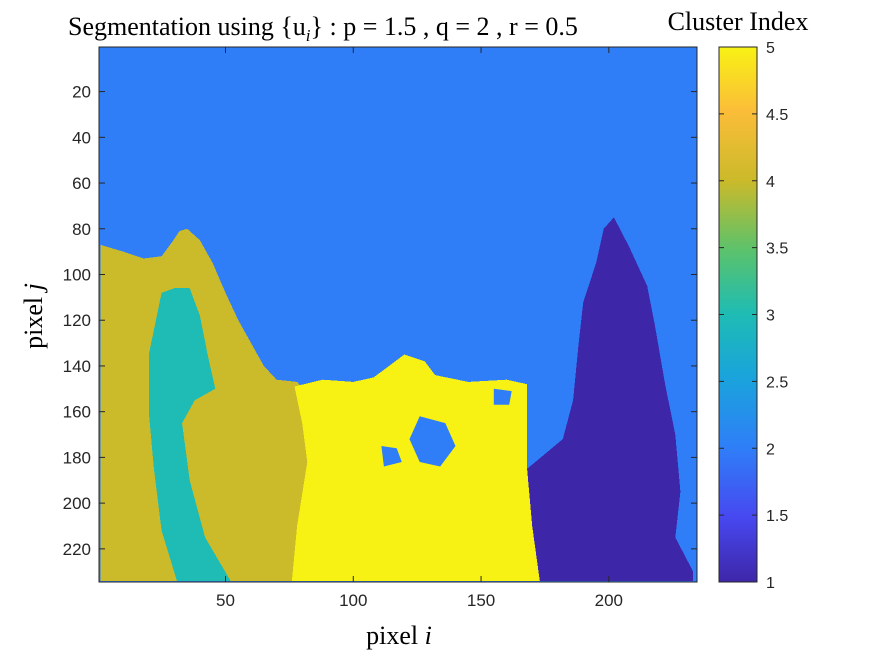 The width and height of the screenshot is (875, 656). Describe the element at coordinates (770, 449) in the screenshot. I see `colorbar-tick-label: 2` at that location.